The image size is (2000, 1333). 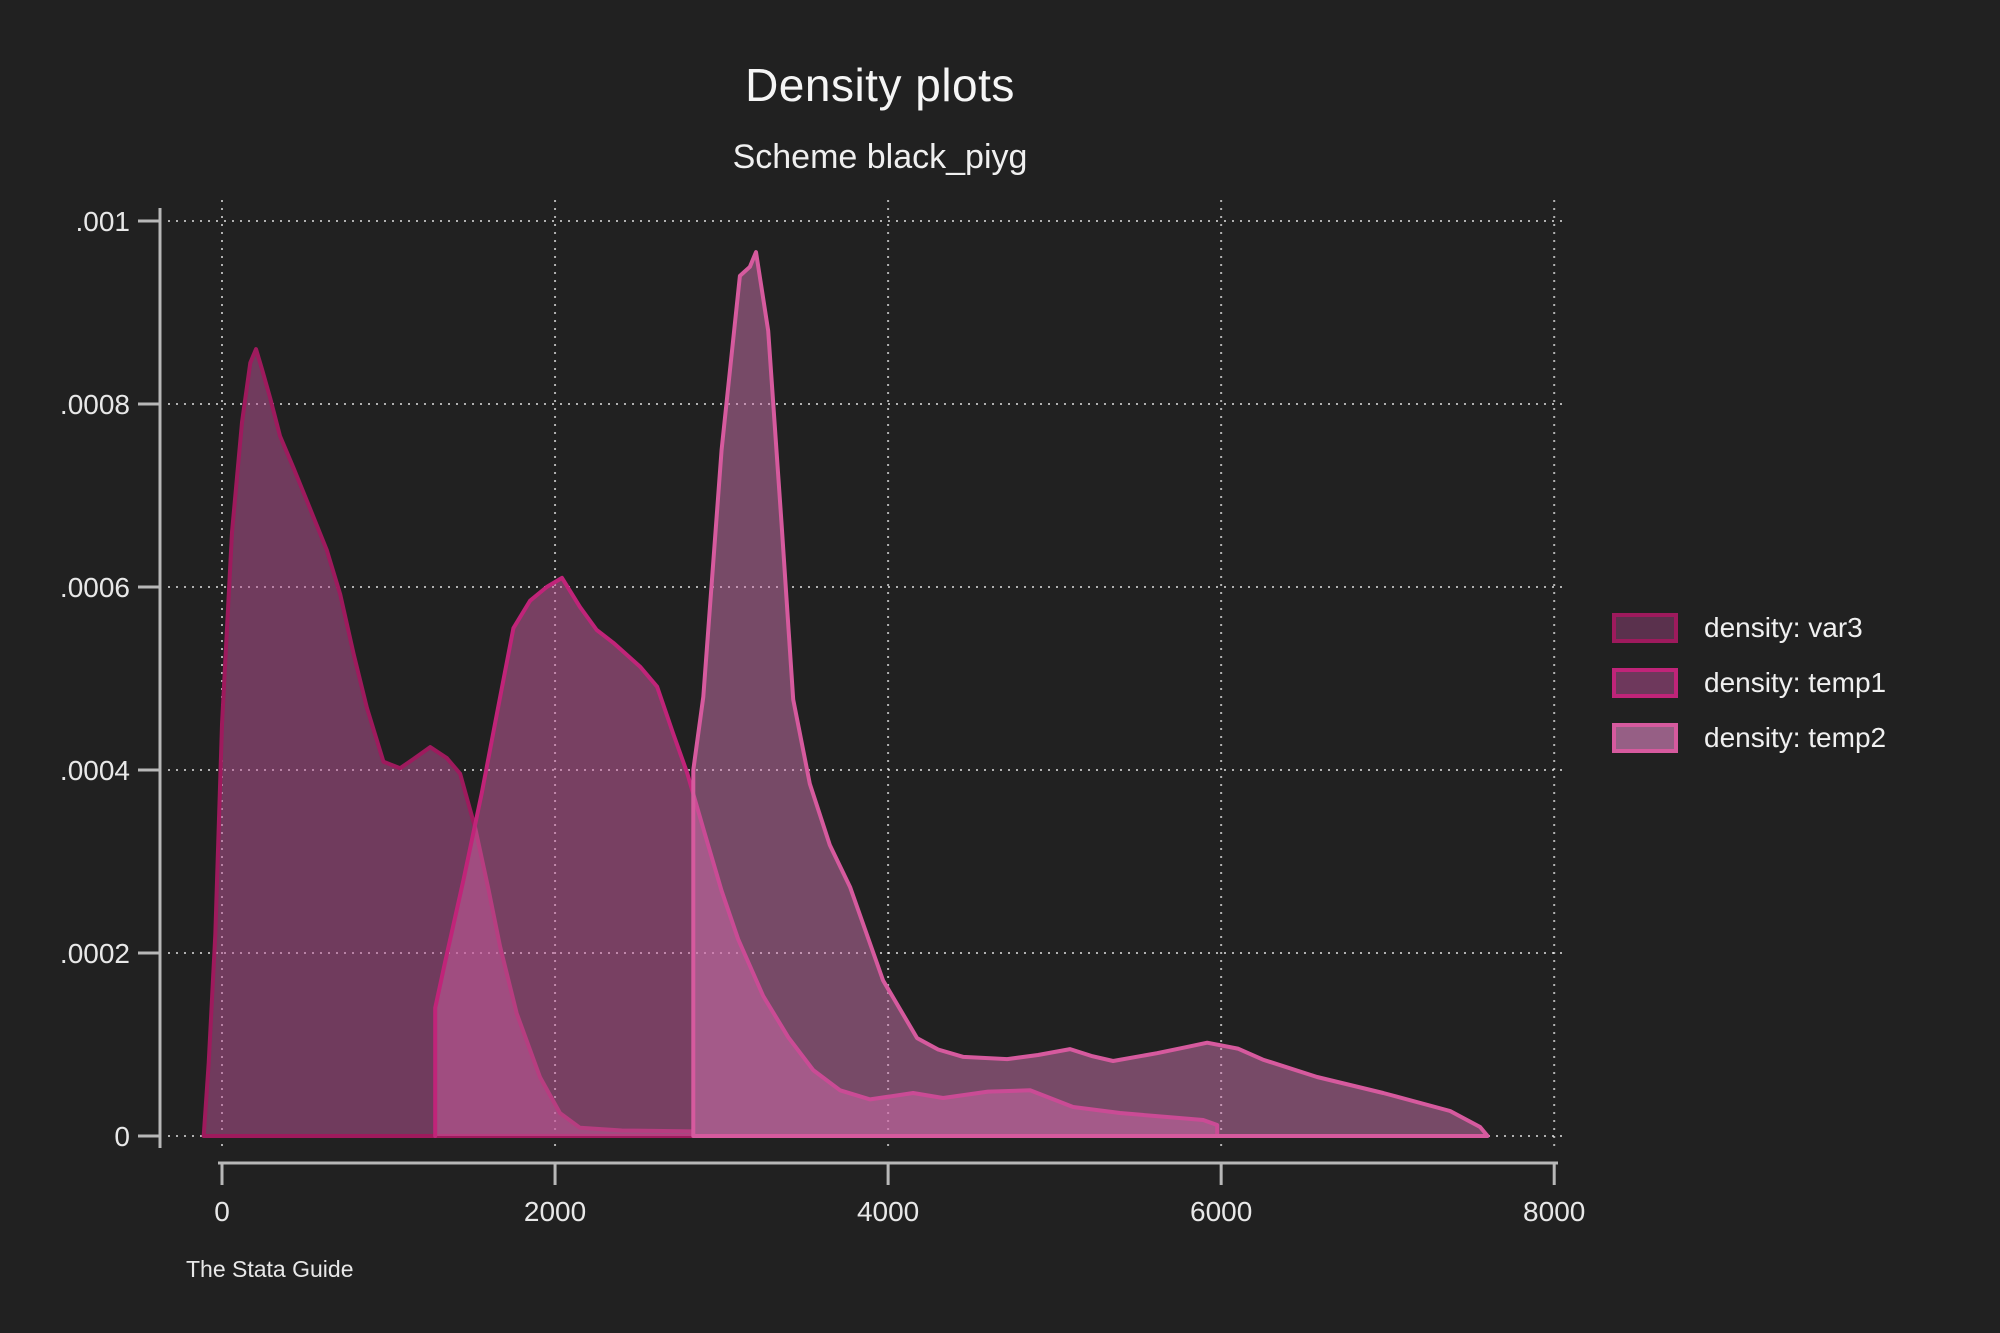 What do you see at coordinates (95, 770) in the screenshot?
I see `y-tick-label: .0004` at bounding box center [95, 770].